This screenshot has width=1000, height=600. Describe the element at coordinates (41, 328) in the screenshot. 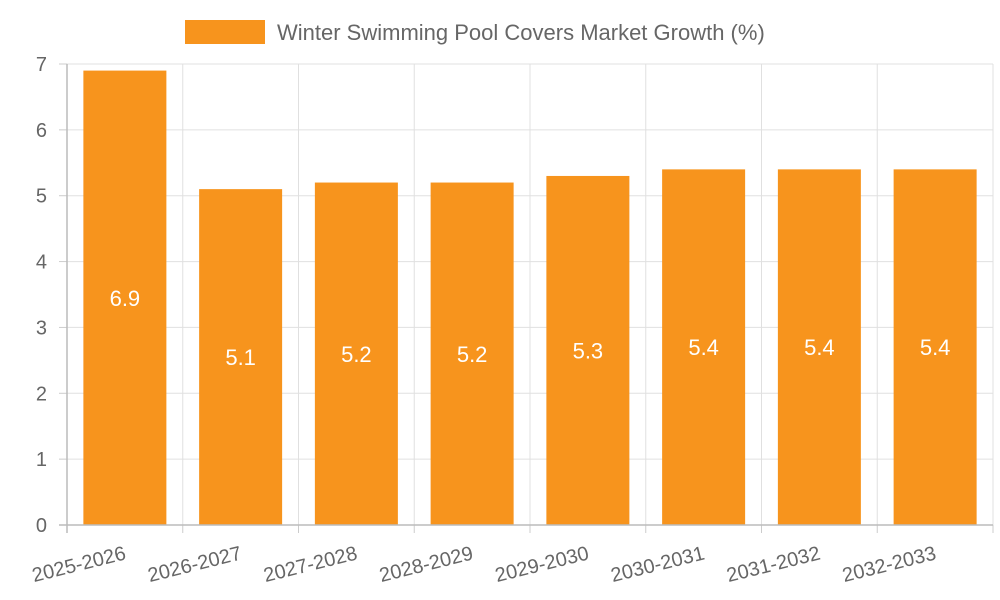

I see `y-tick-label: 3` at that location.